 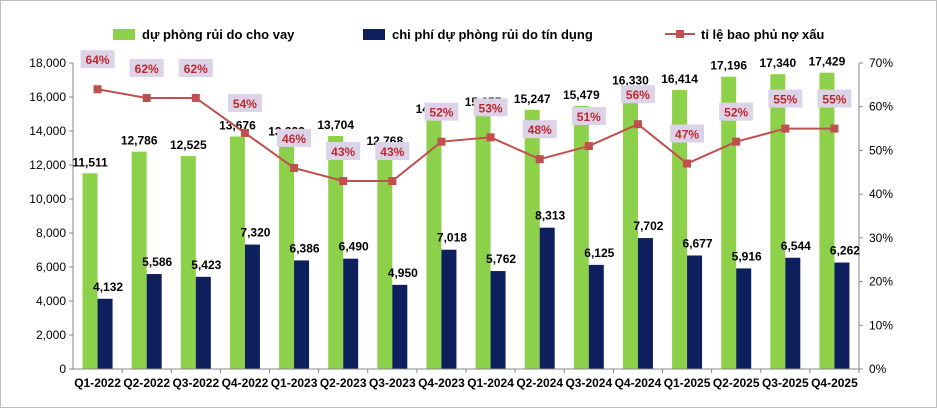 I want to click on data-label-credit-provision-cost: 6,490, so click(x=354, y=247).